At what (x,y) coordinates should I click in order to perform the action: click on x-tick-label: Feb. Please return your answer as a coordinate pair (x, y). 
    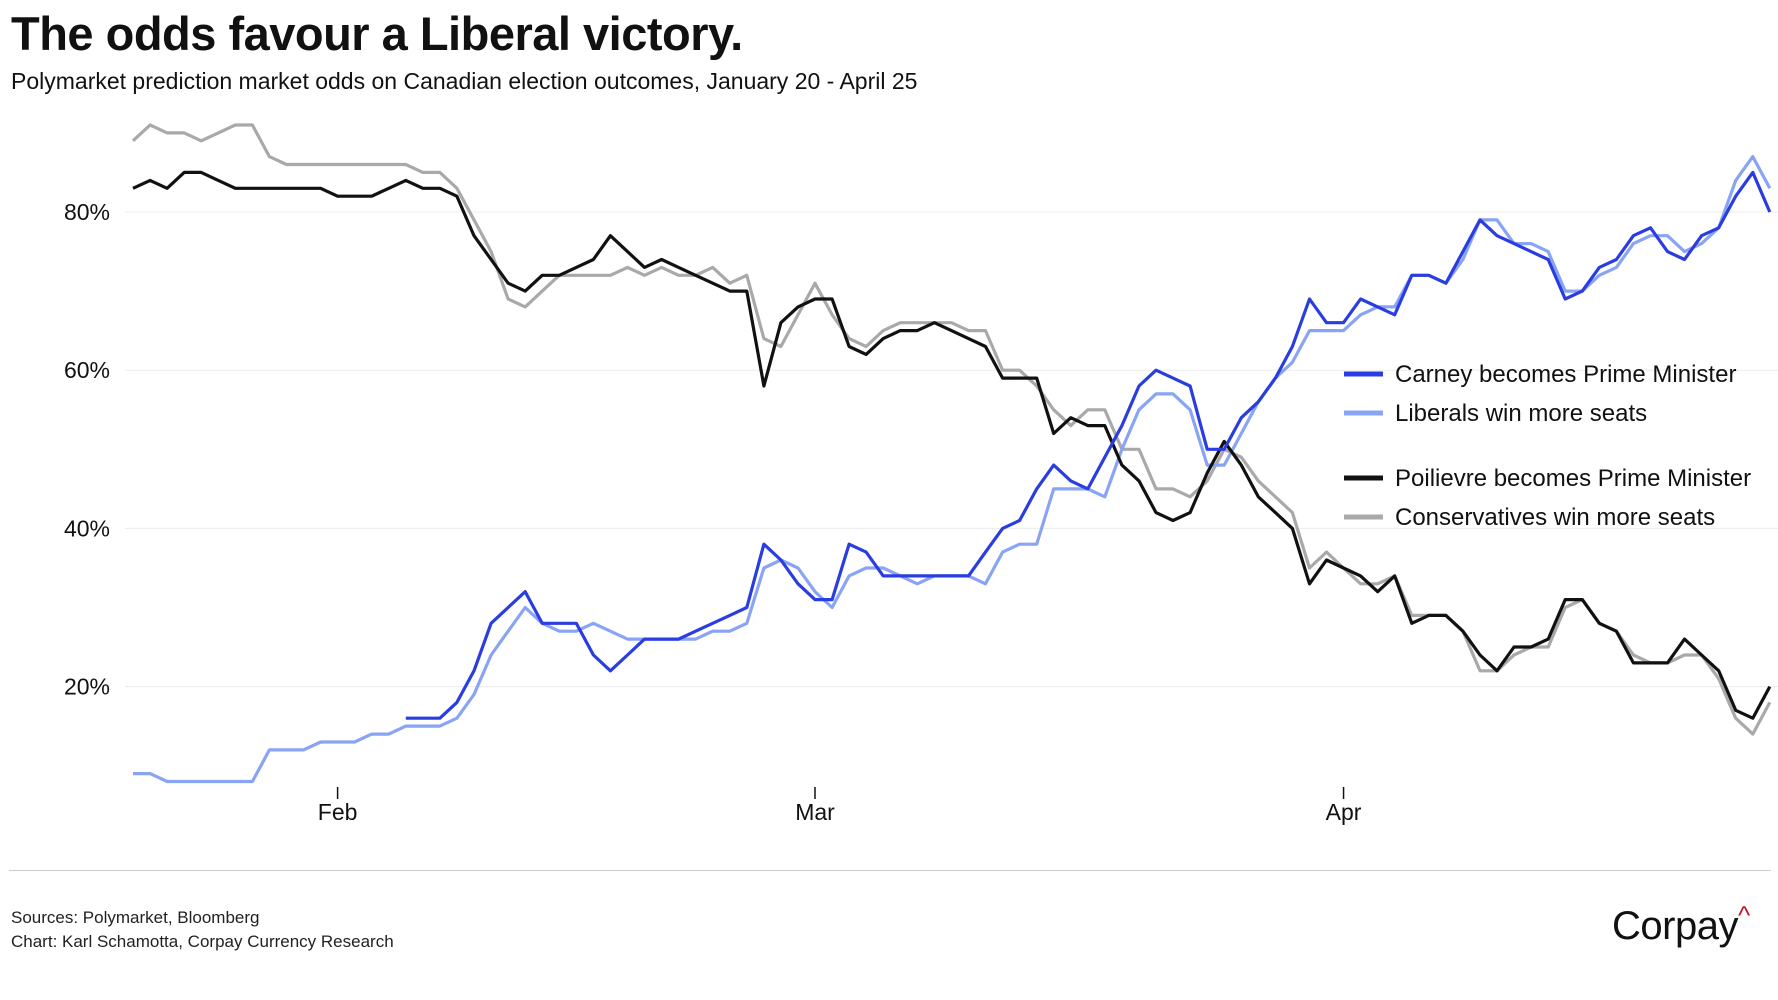
    Looking at the image, I should click on (338, 812).